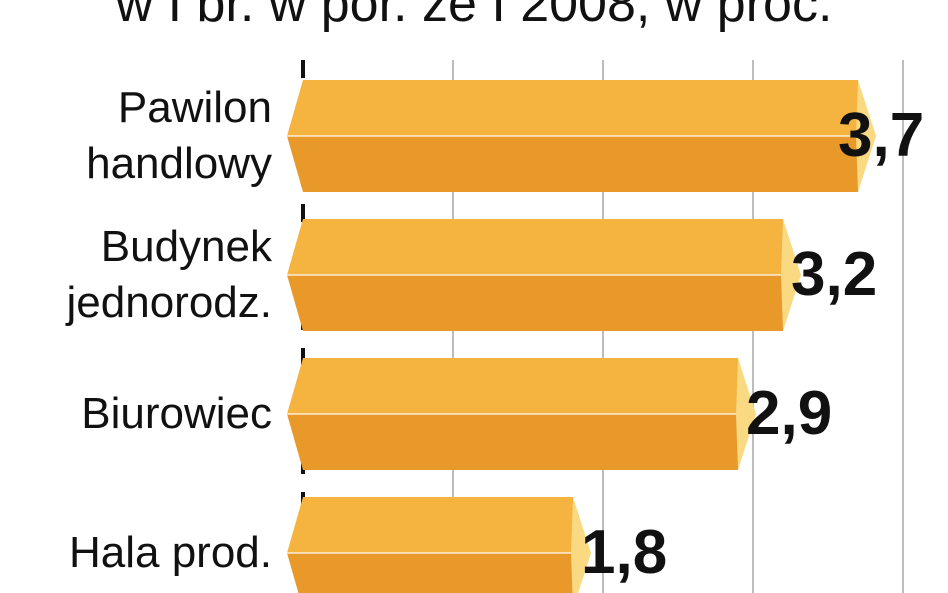  I want to click on category-label-line: Hala prod., so click(170, 552).